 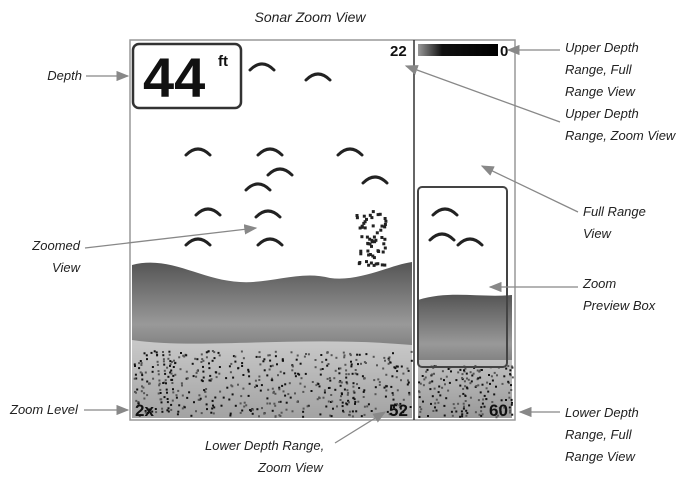 I want to click on upper-zoom-depth: 22, so click(x=398, y=51).